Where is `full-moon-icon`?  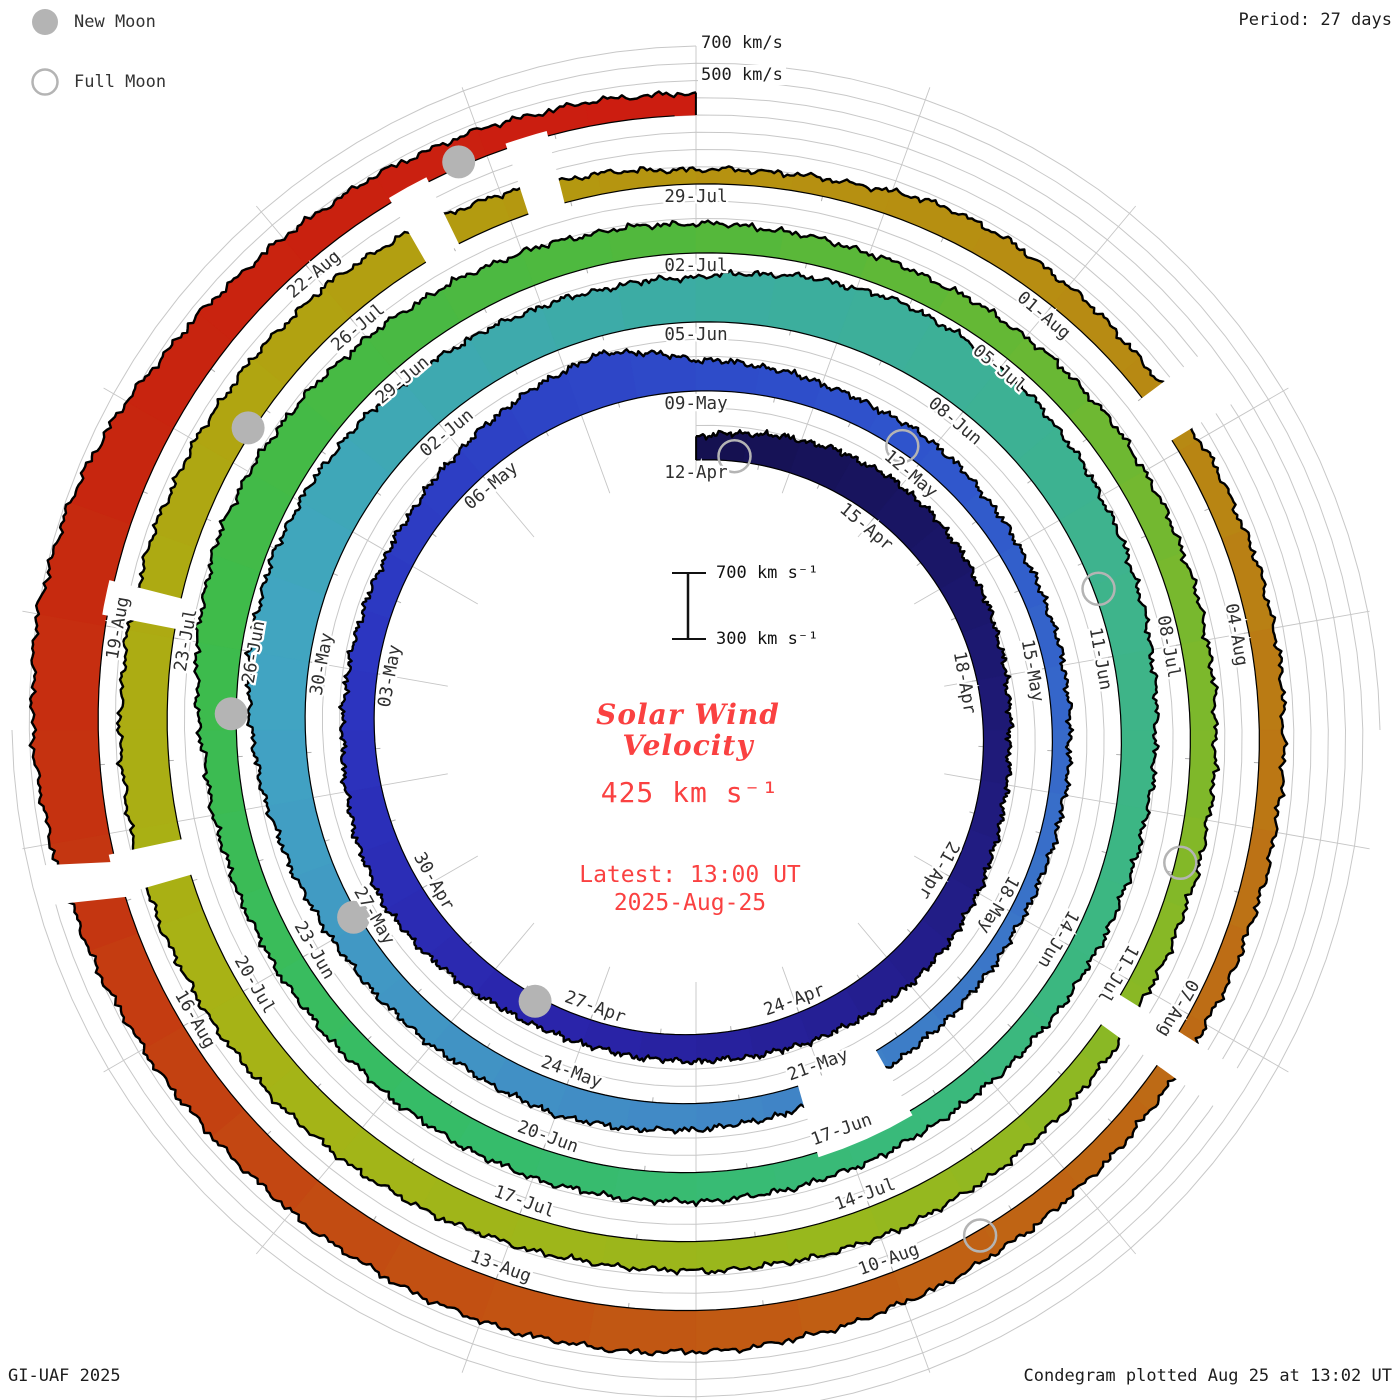 full-moon-icon is located at coordinates (45, 82).